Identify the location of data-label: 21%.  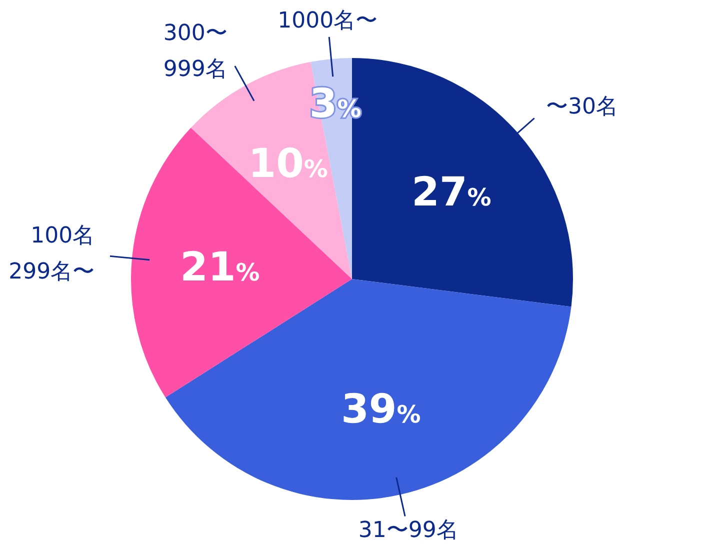
(220, 267).